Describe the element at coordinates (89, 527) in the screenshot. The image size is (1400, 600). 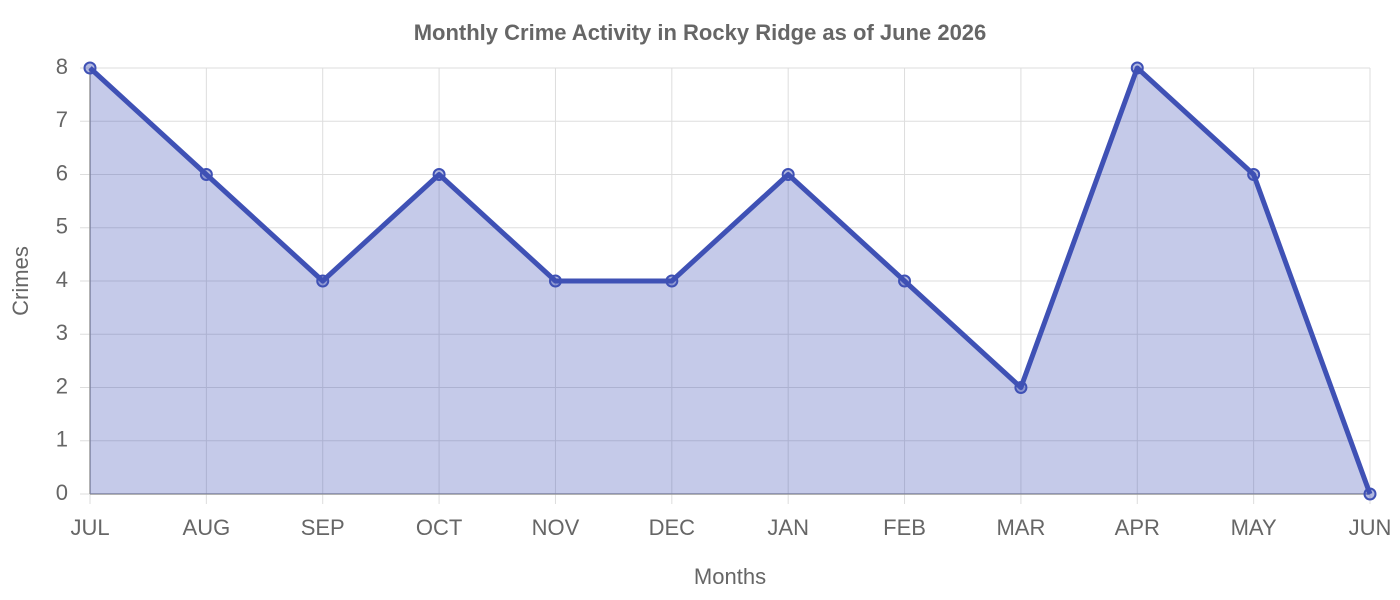
I see `x-tick-label: JUL` at that location.